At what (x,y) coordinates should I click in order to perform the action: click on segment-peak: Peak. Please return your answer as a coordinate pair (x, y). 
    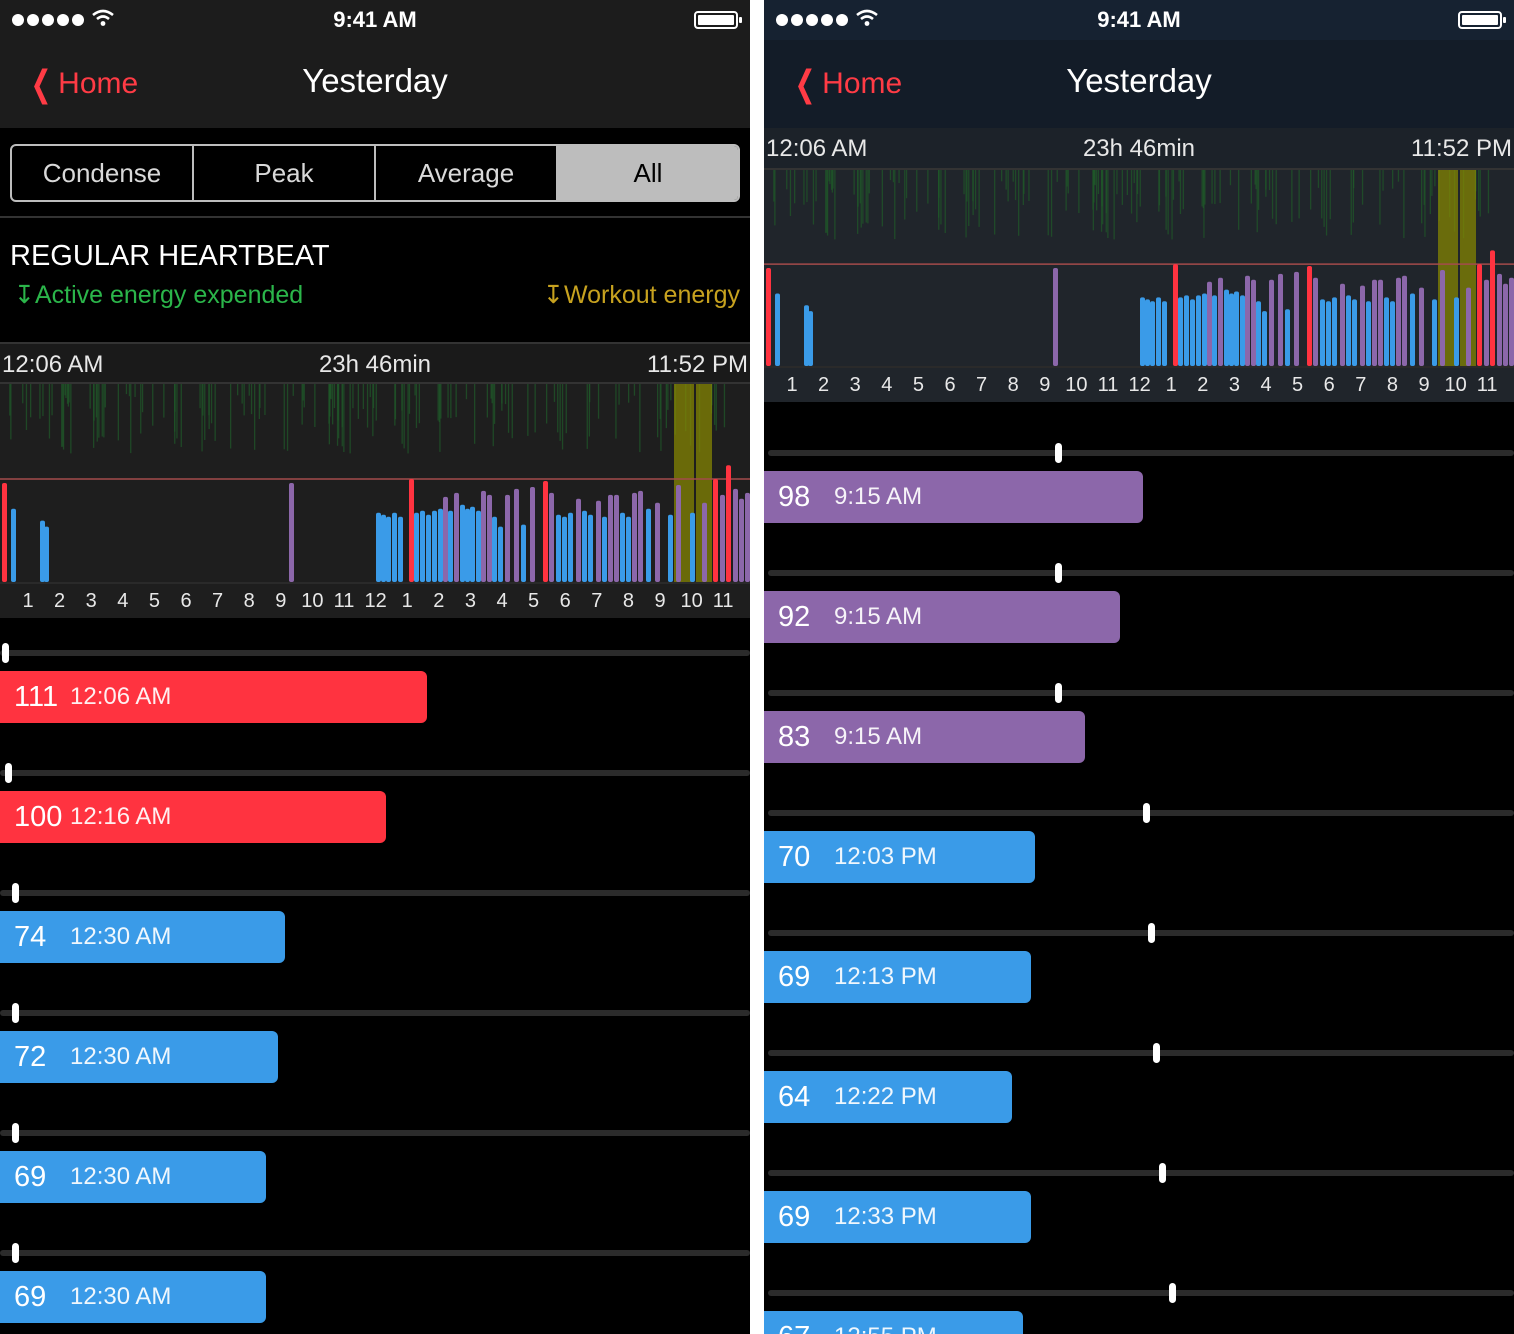
    Looking at the image, I should click on (285, 173).